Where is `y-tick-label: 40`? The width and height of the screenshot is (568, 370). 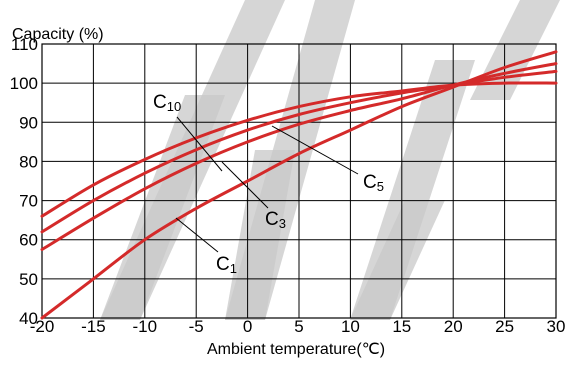 y-tick-label: 40 is located at coordinates (28, 318).